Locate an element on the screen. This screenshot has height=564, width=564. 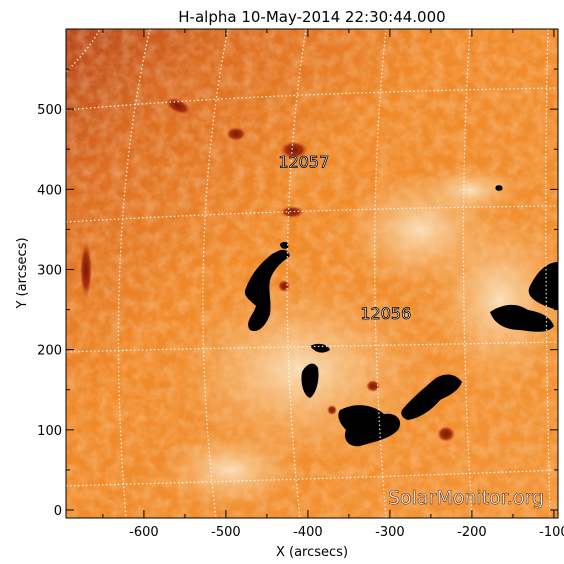
region-labels: 12057 12056 is located at coordinates (345, 237).